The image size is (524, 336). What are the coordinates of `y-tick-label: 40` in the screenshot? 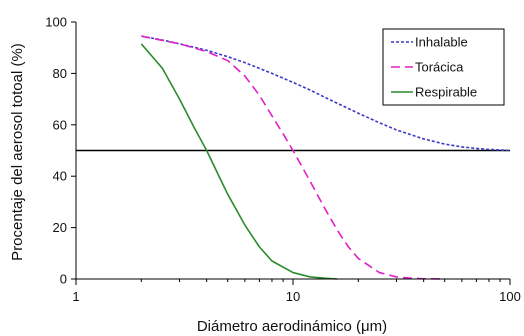 It's located at (60, 176).